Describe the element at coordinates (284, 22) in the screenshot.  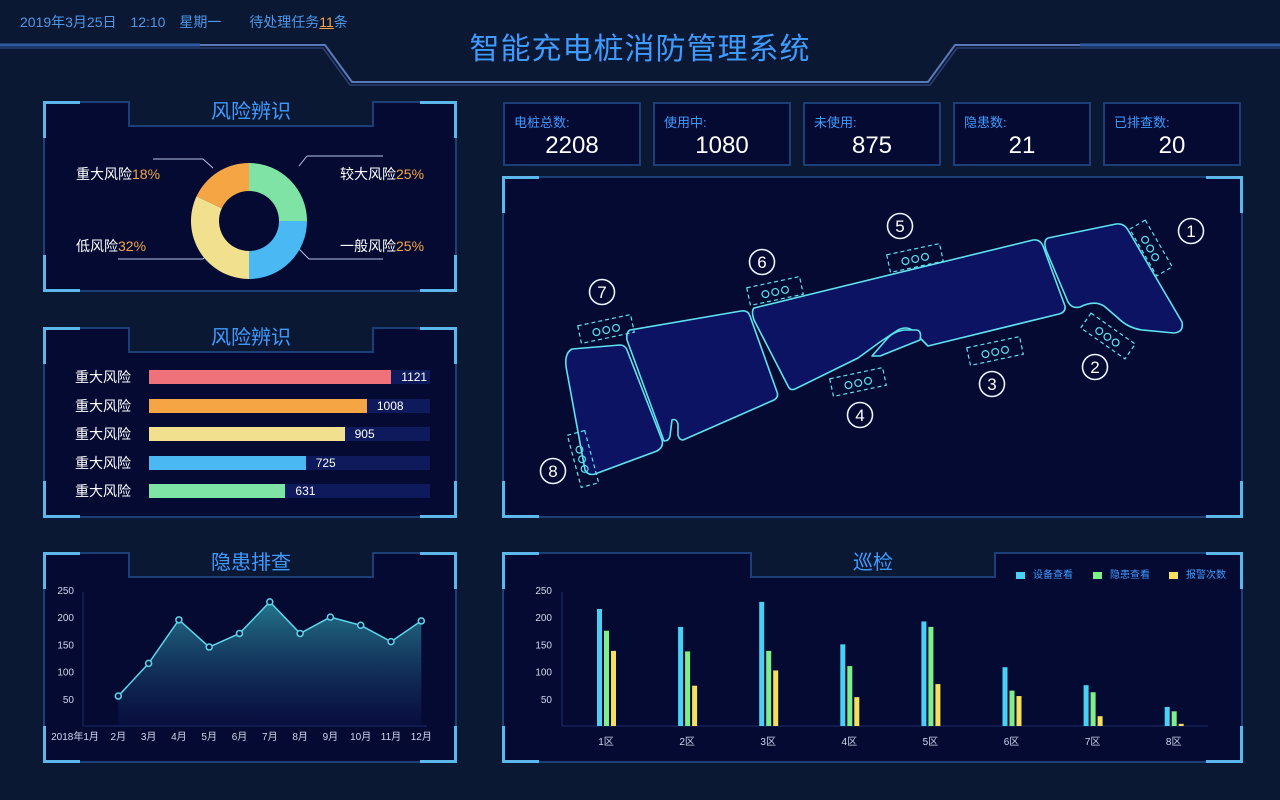
I see `pending-tasks-prefix: 待处理任务` at that location.